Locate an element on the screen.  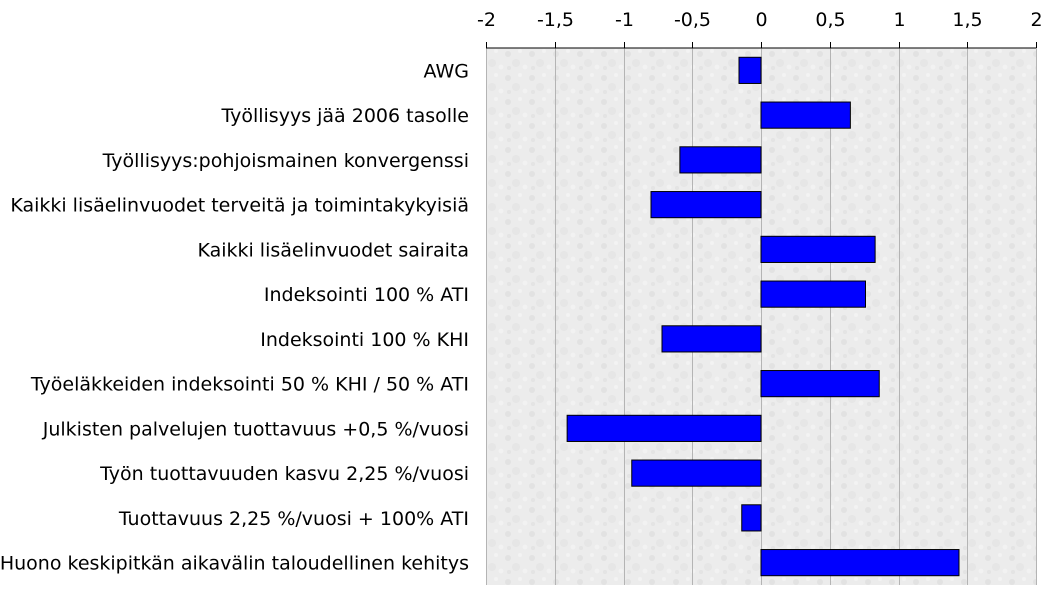
category-label: Työn tuottavuuden kasvu 2,25 %/vuosi is located at coordinates (284, 474).